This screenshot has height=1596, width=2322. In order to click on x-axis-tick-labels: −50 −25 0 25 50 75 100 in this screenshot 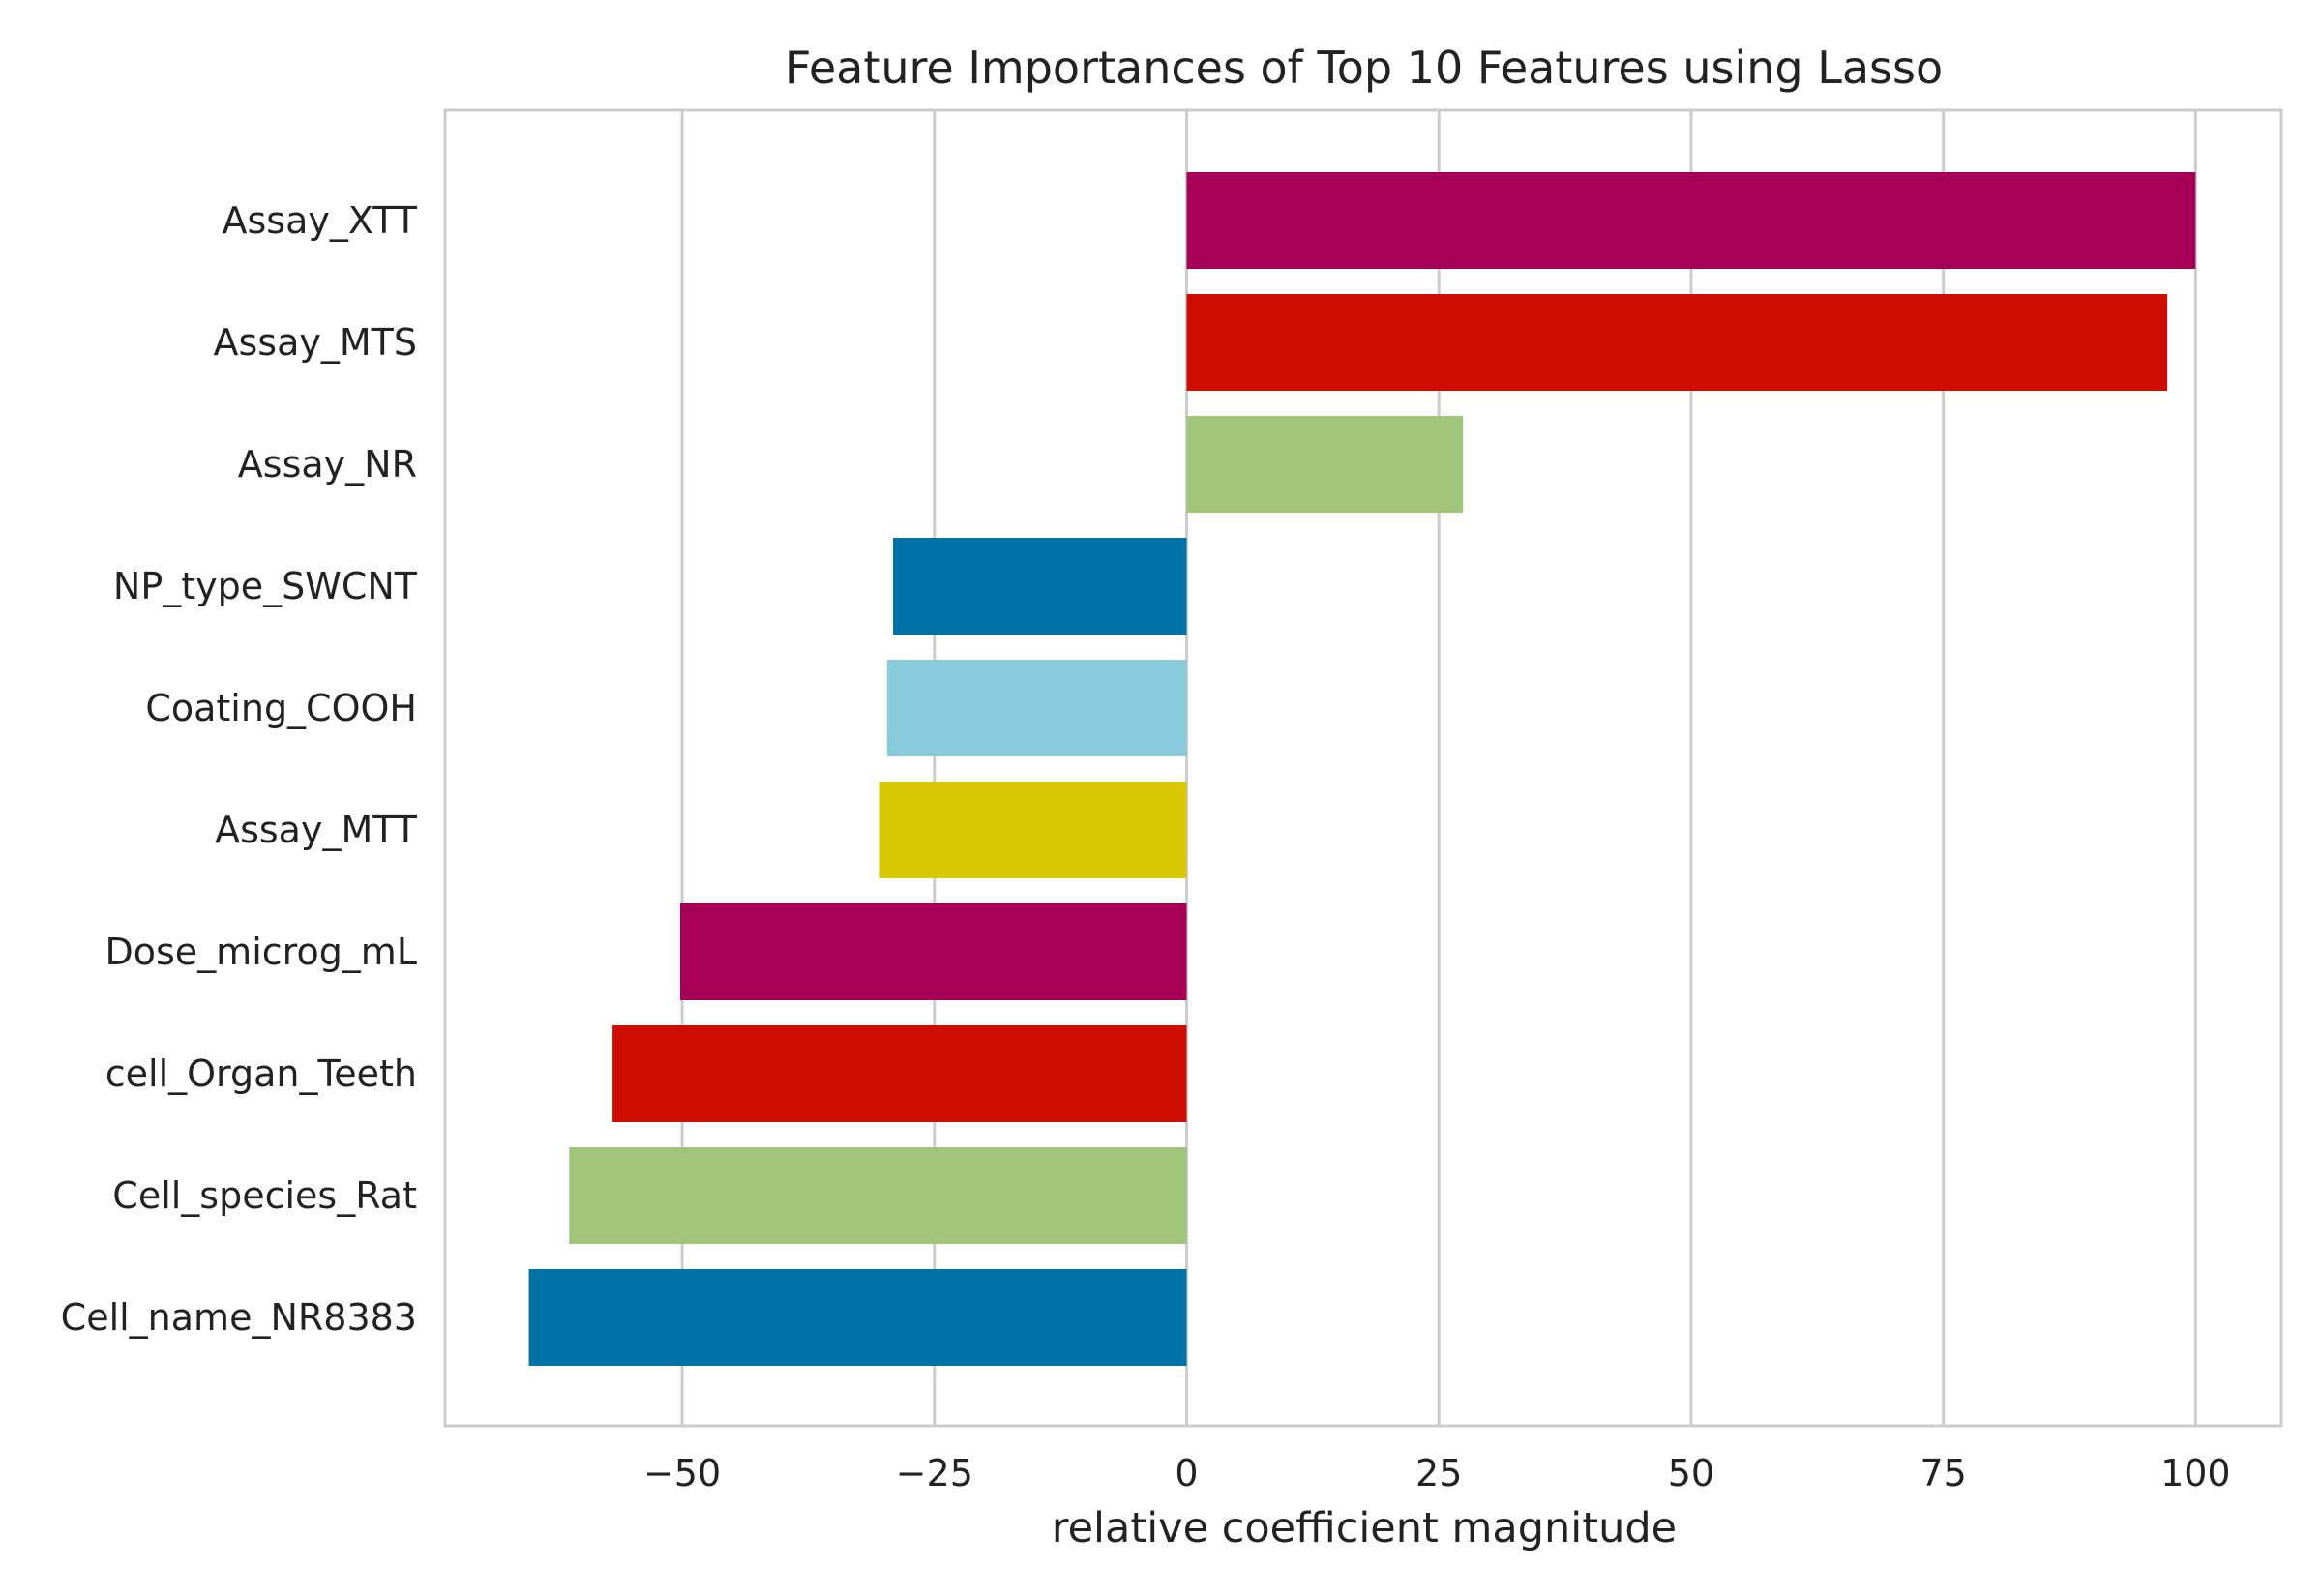, I will do `click(1437, 1473)`.